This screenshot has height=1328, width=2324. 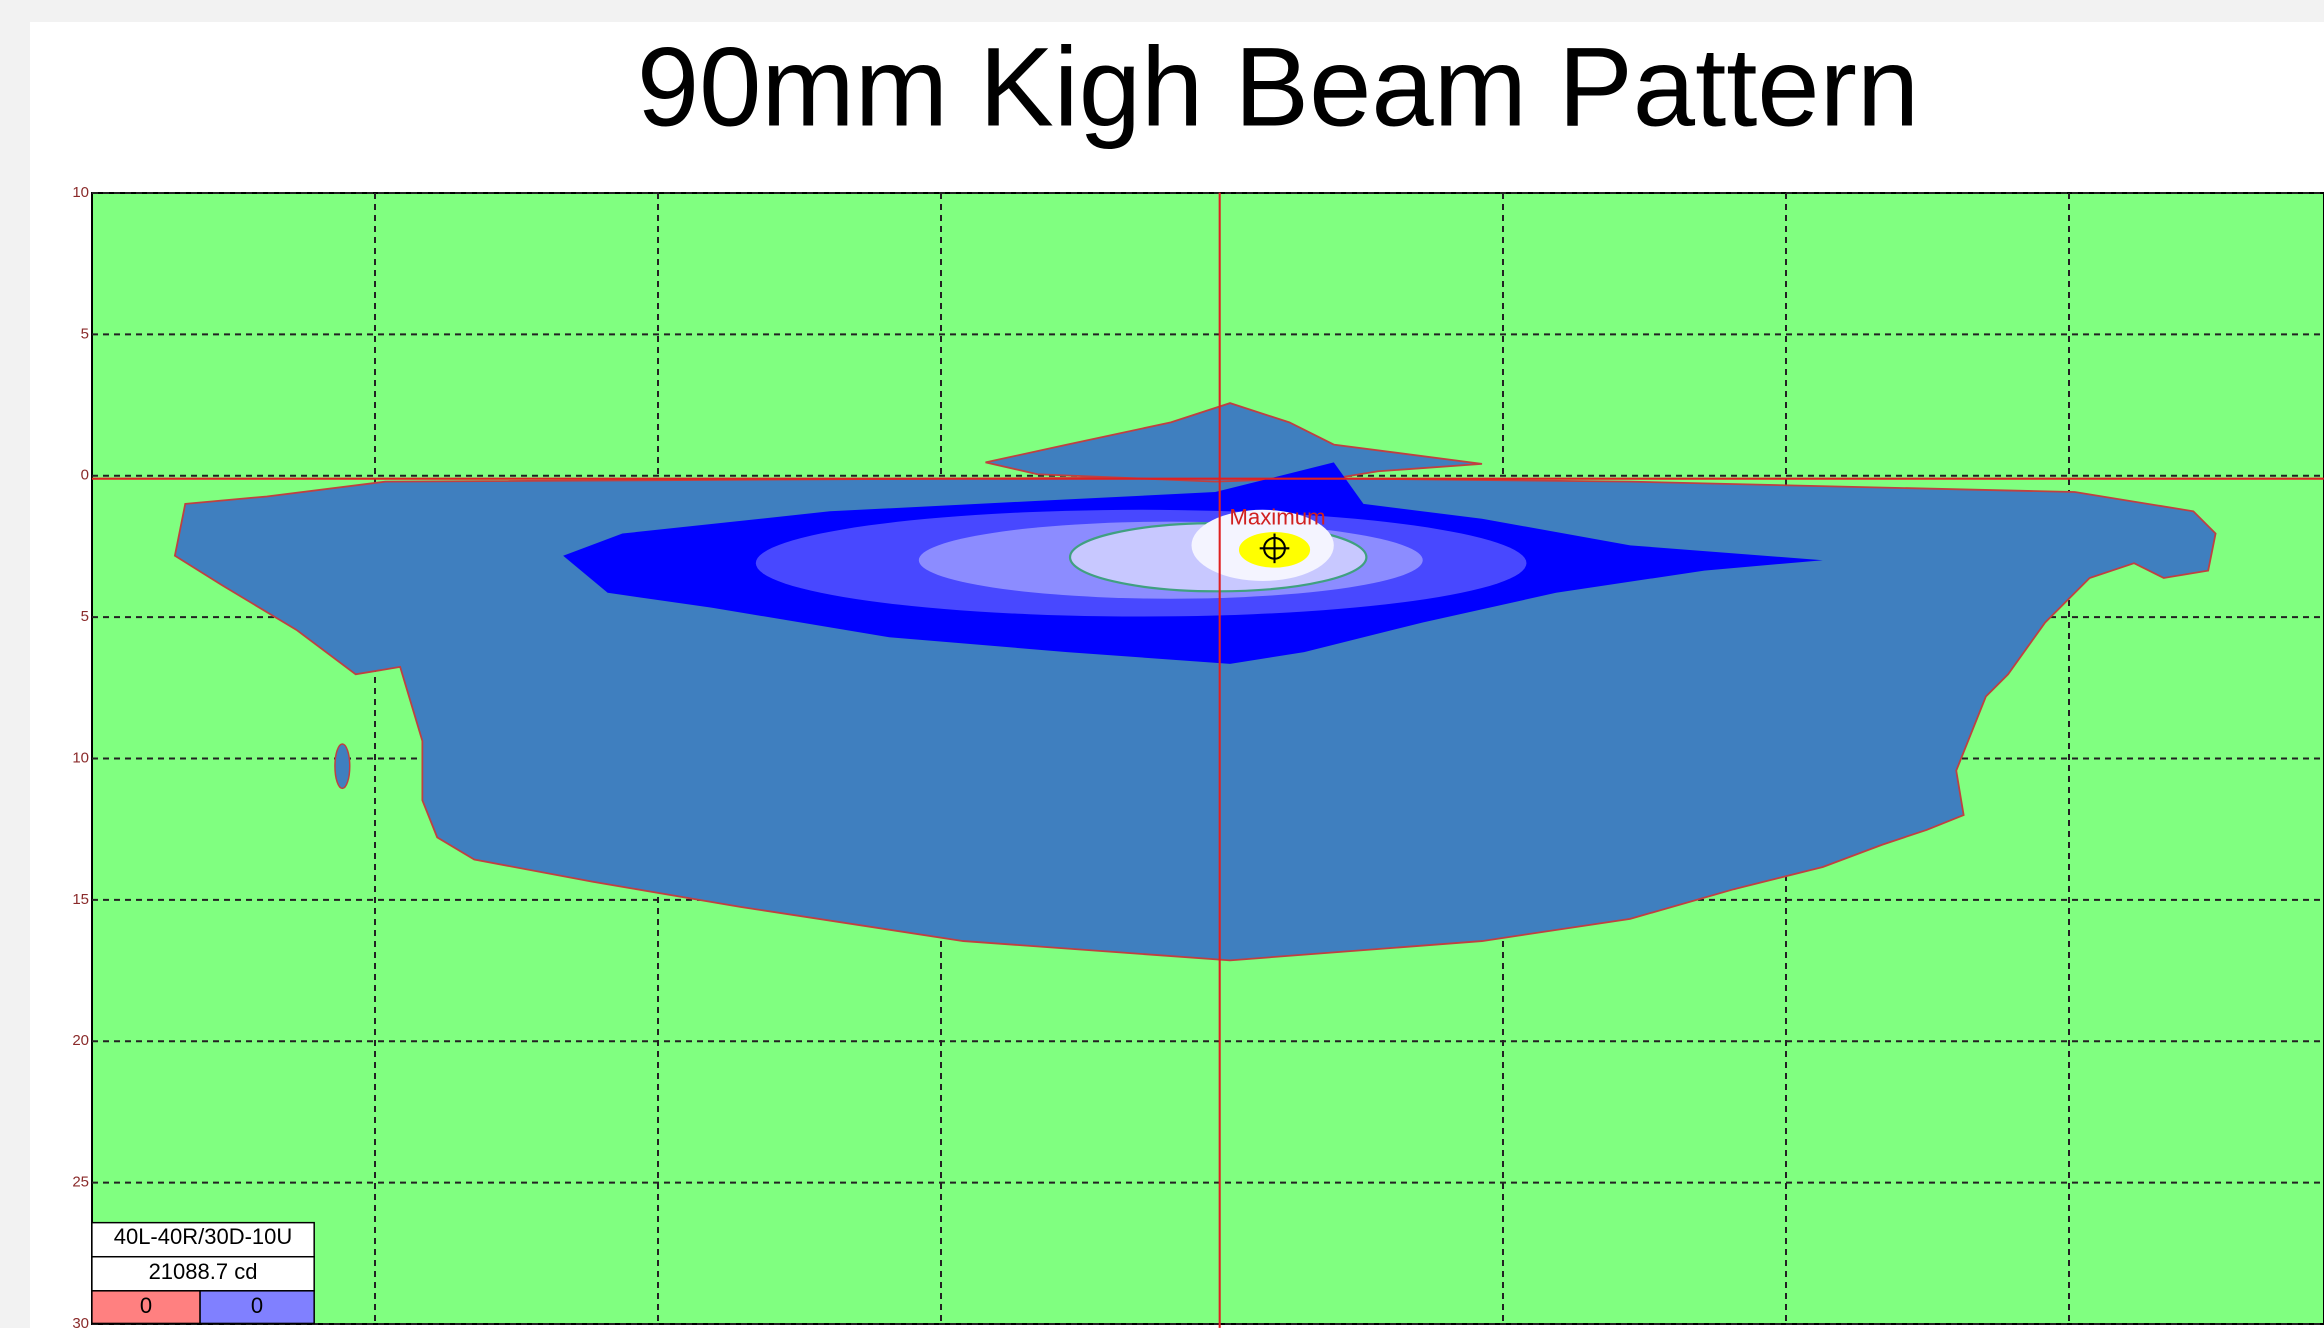 What do you see at coordinates (85, 475) in the screenshot?
I see `y-tick-label: 0` at bounding box center [85, 475].